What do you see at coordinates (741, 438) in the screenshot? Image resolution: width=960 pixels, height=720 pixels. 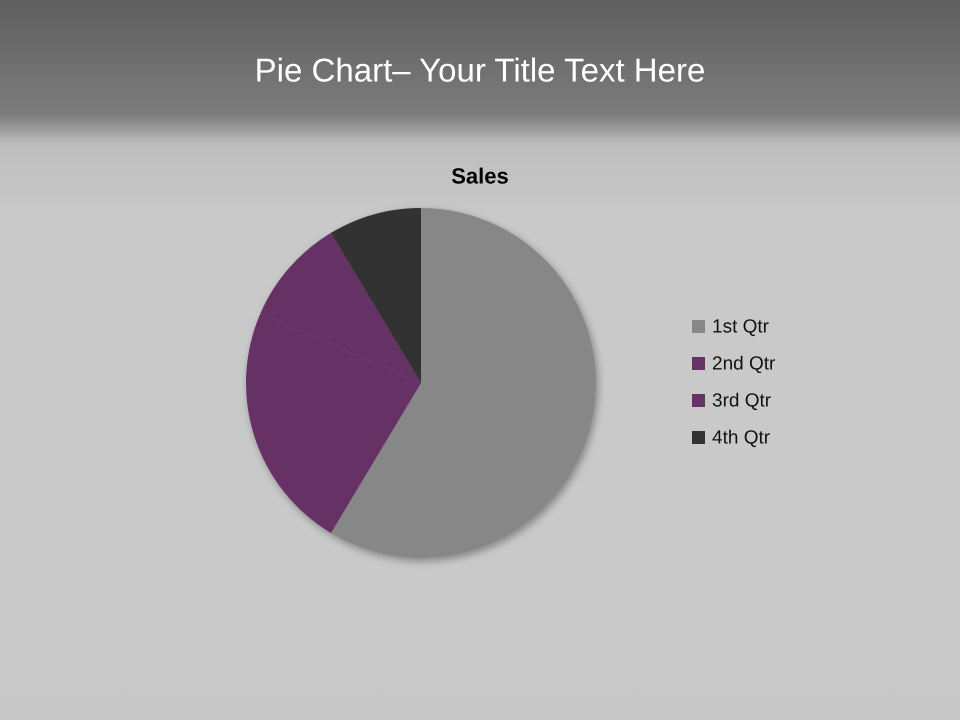 I see `legend-label: 4th Qtr` at bounding box center [741, 438].